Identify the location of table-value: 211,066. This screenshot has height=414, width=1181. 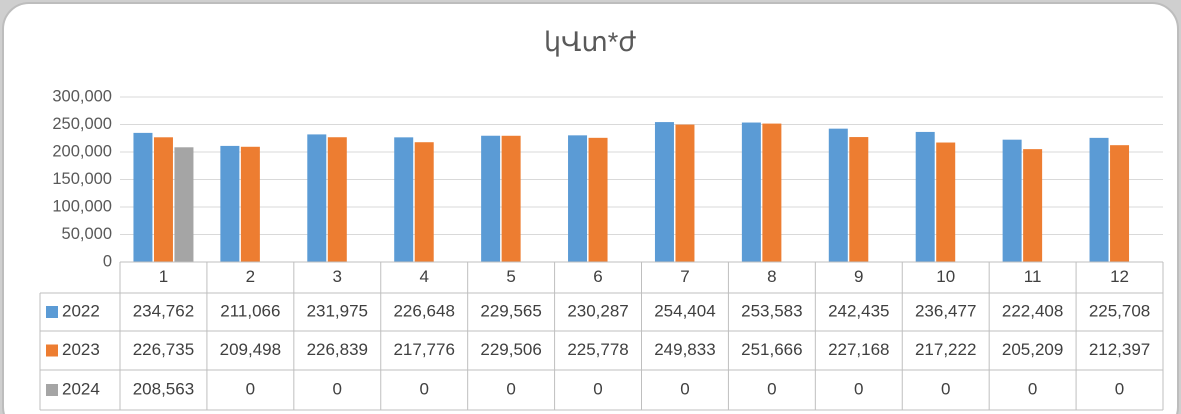
(250, 310).